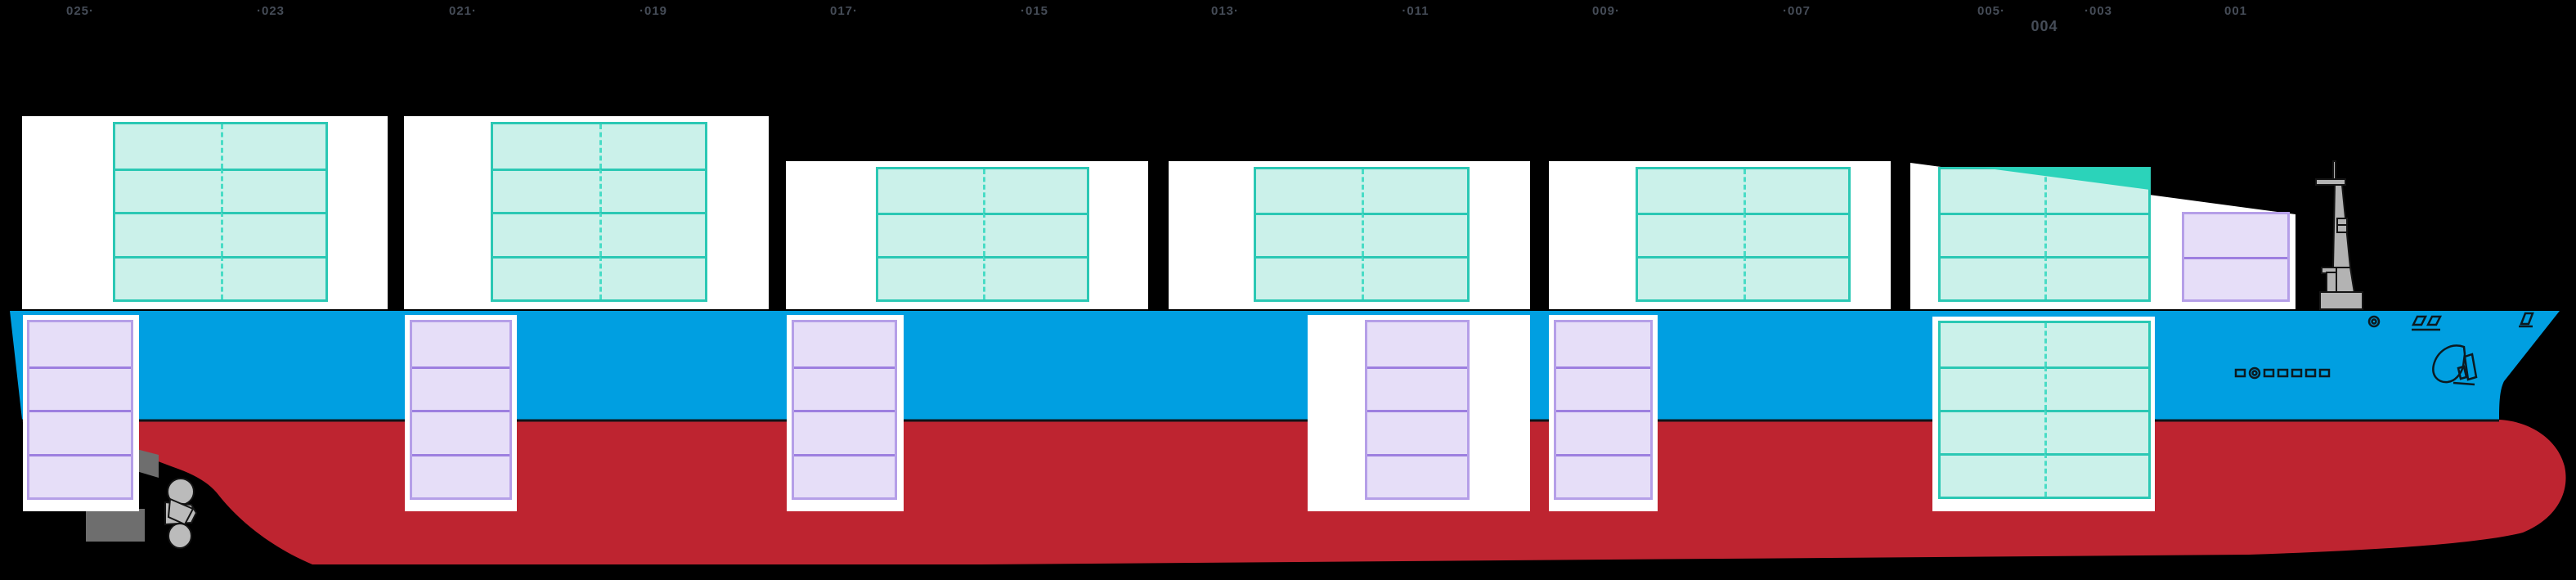 The height and width of the screenshot is (580, 2576). I want to click on bay-label: ·011, so click(1415, 11).